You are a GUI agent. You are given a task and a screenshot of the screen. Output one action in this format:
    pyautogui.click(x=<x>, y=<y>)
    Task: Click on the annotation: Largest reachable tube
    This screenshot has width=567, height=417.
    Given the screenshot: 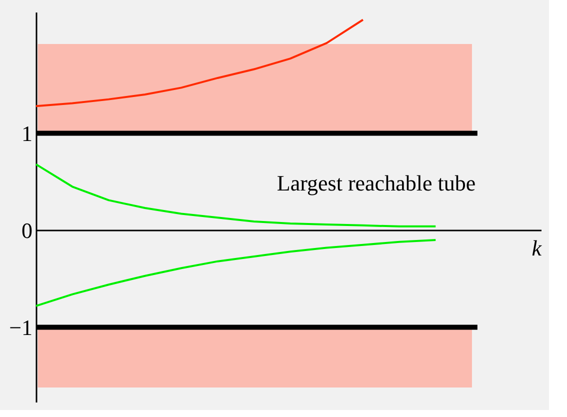 What is the action you would take?
    pyautogui.click(x=376, y=183)
    